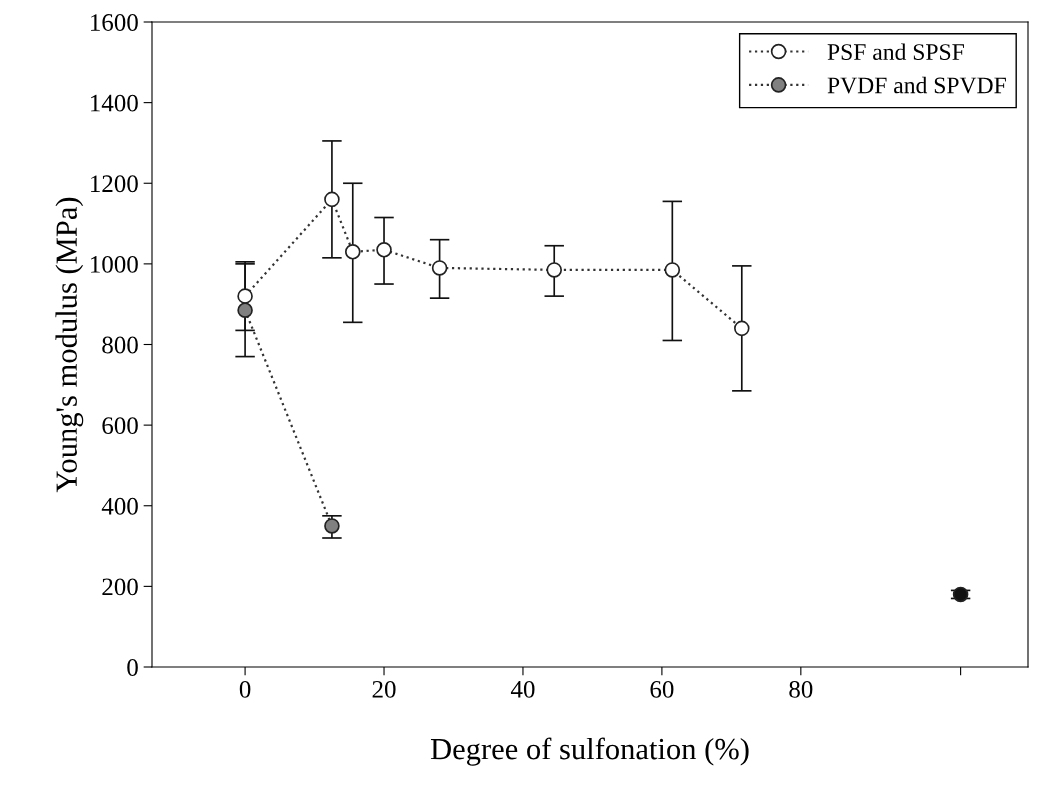 This screenshot has height=793, width=1044. Describe the element at coordinates (114, 264) in the screenshot. I see `y-tick-label: 1000` at that location.